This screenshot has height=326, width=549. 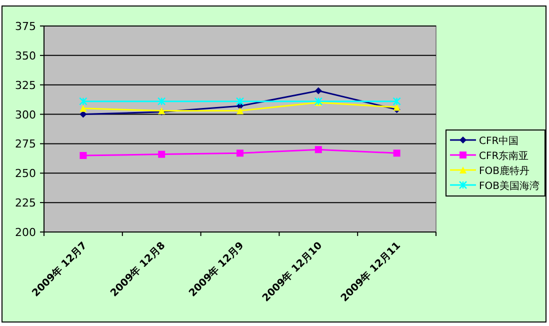 What do you see at coordinates (25, 173) in the screenshot?
I see `y-tick-label: 250` at bounding box center [25, 173].